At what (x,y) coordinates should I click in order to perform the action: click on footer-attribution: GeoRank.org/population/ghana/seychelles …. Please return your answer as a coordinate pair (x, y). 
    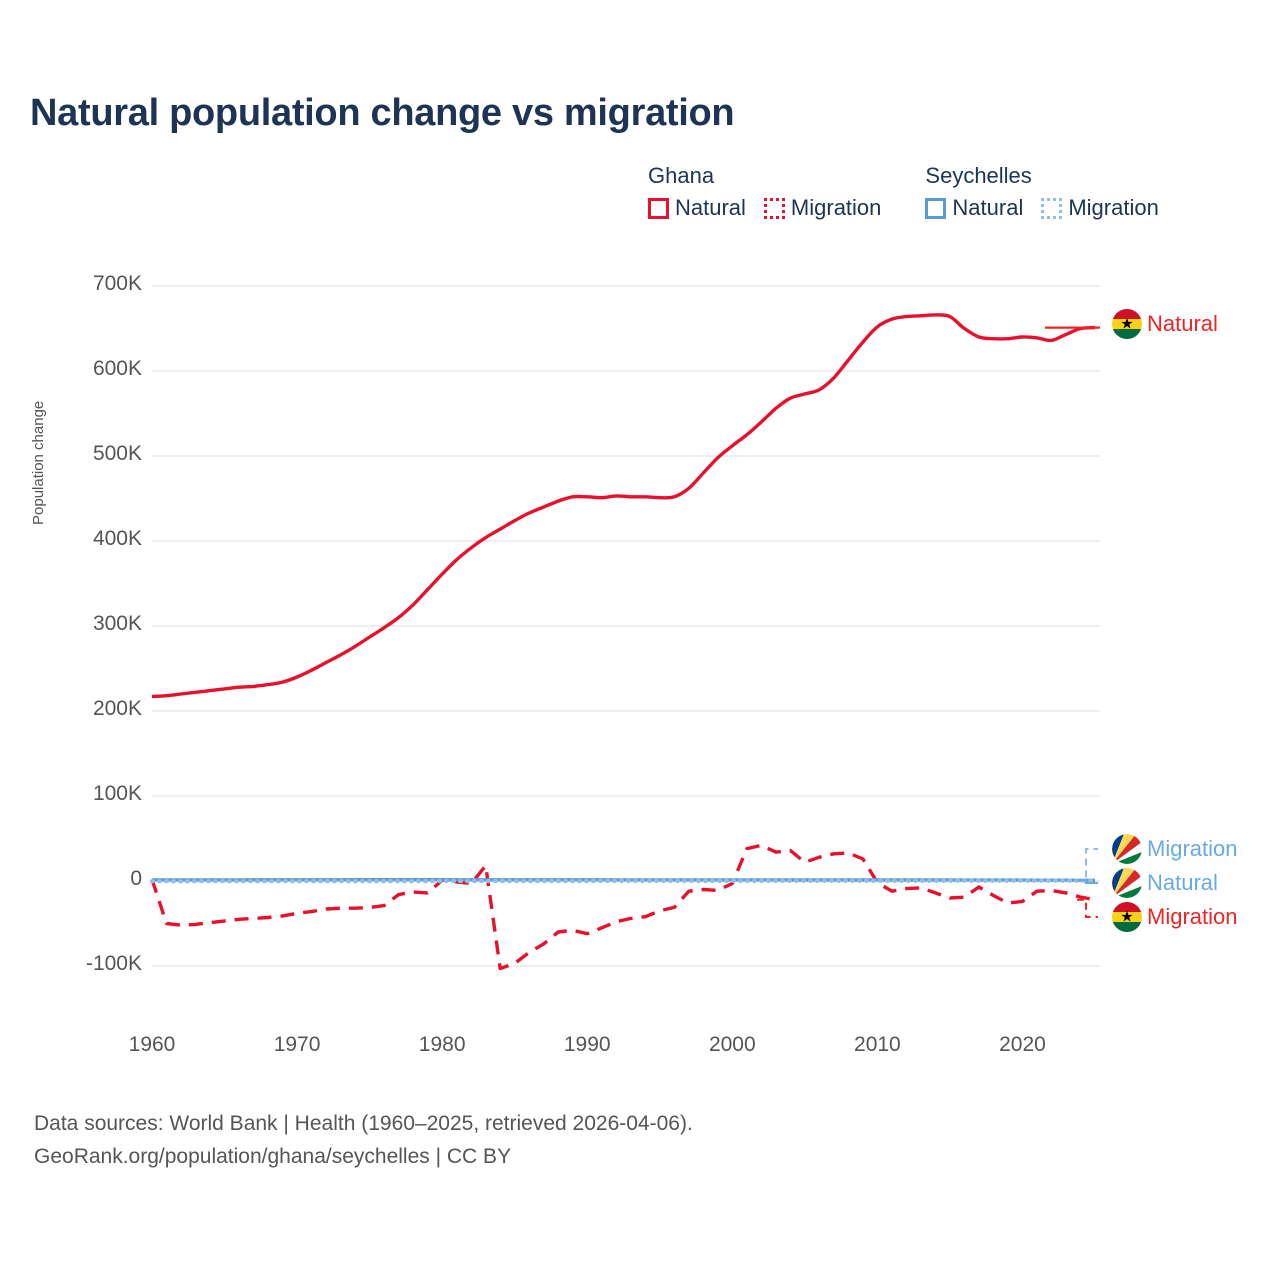
    Looking at the image, I should click on (273, 1156).